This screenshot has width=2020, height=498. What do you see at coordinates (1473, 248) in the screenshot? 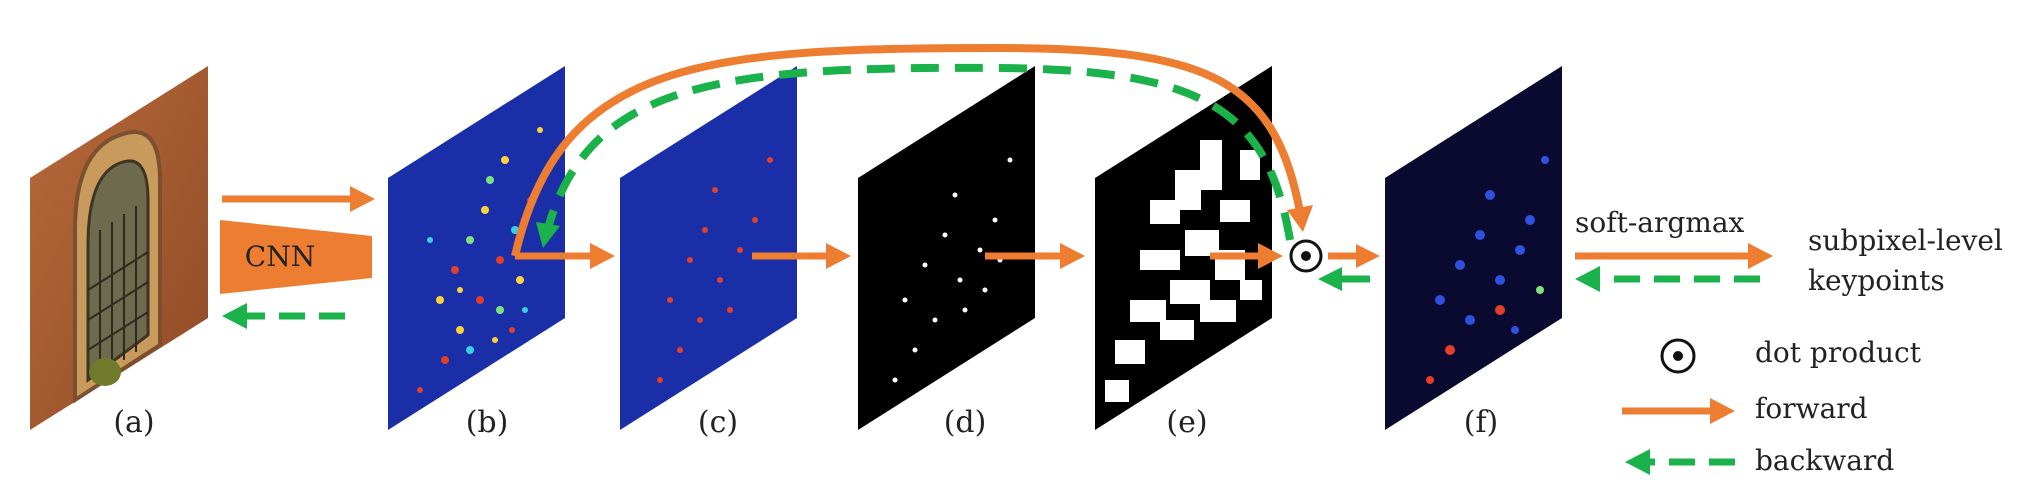
I see `panel-f-heatmap` at bounding box center [1473, 248].